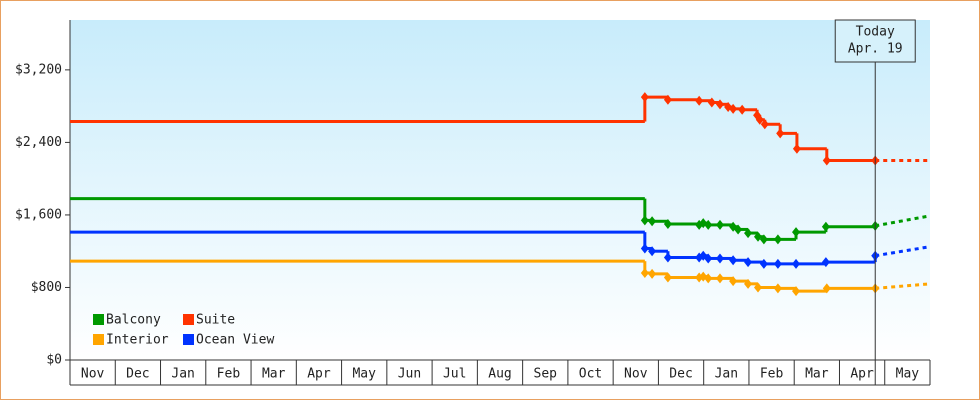 The width and height of the screenshot is (980, 400). Describe the element at coordinates (38, 69) in the screenshot. I see `y-tick-label: $3,200` at that location.